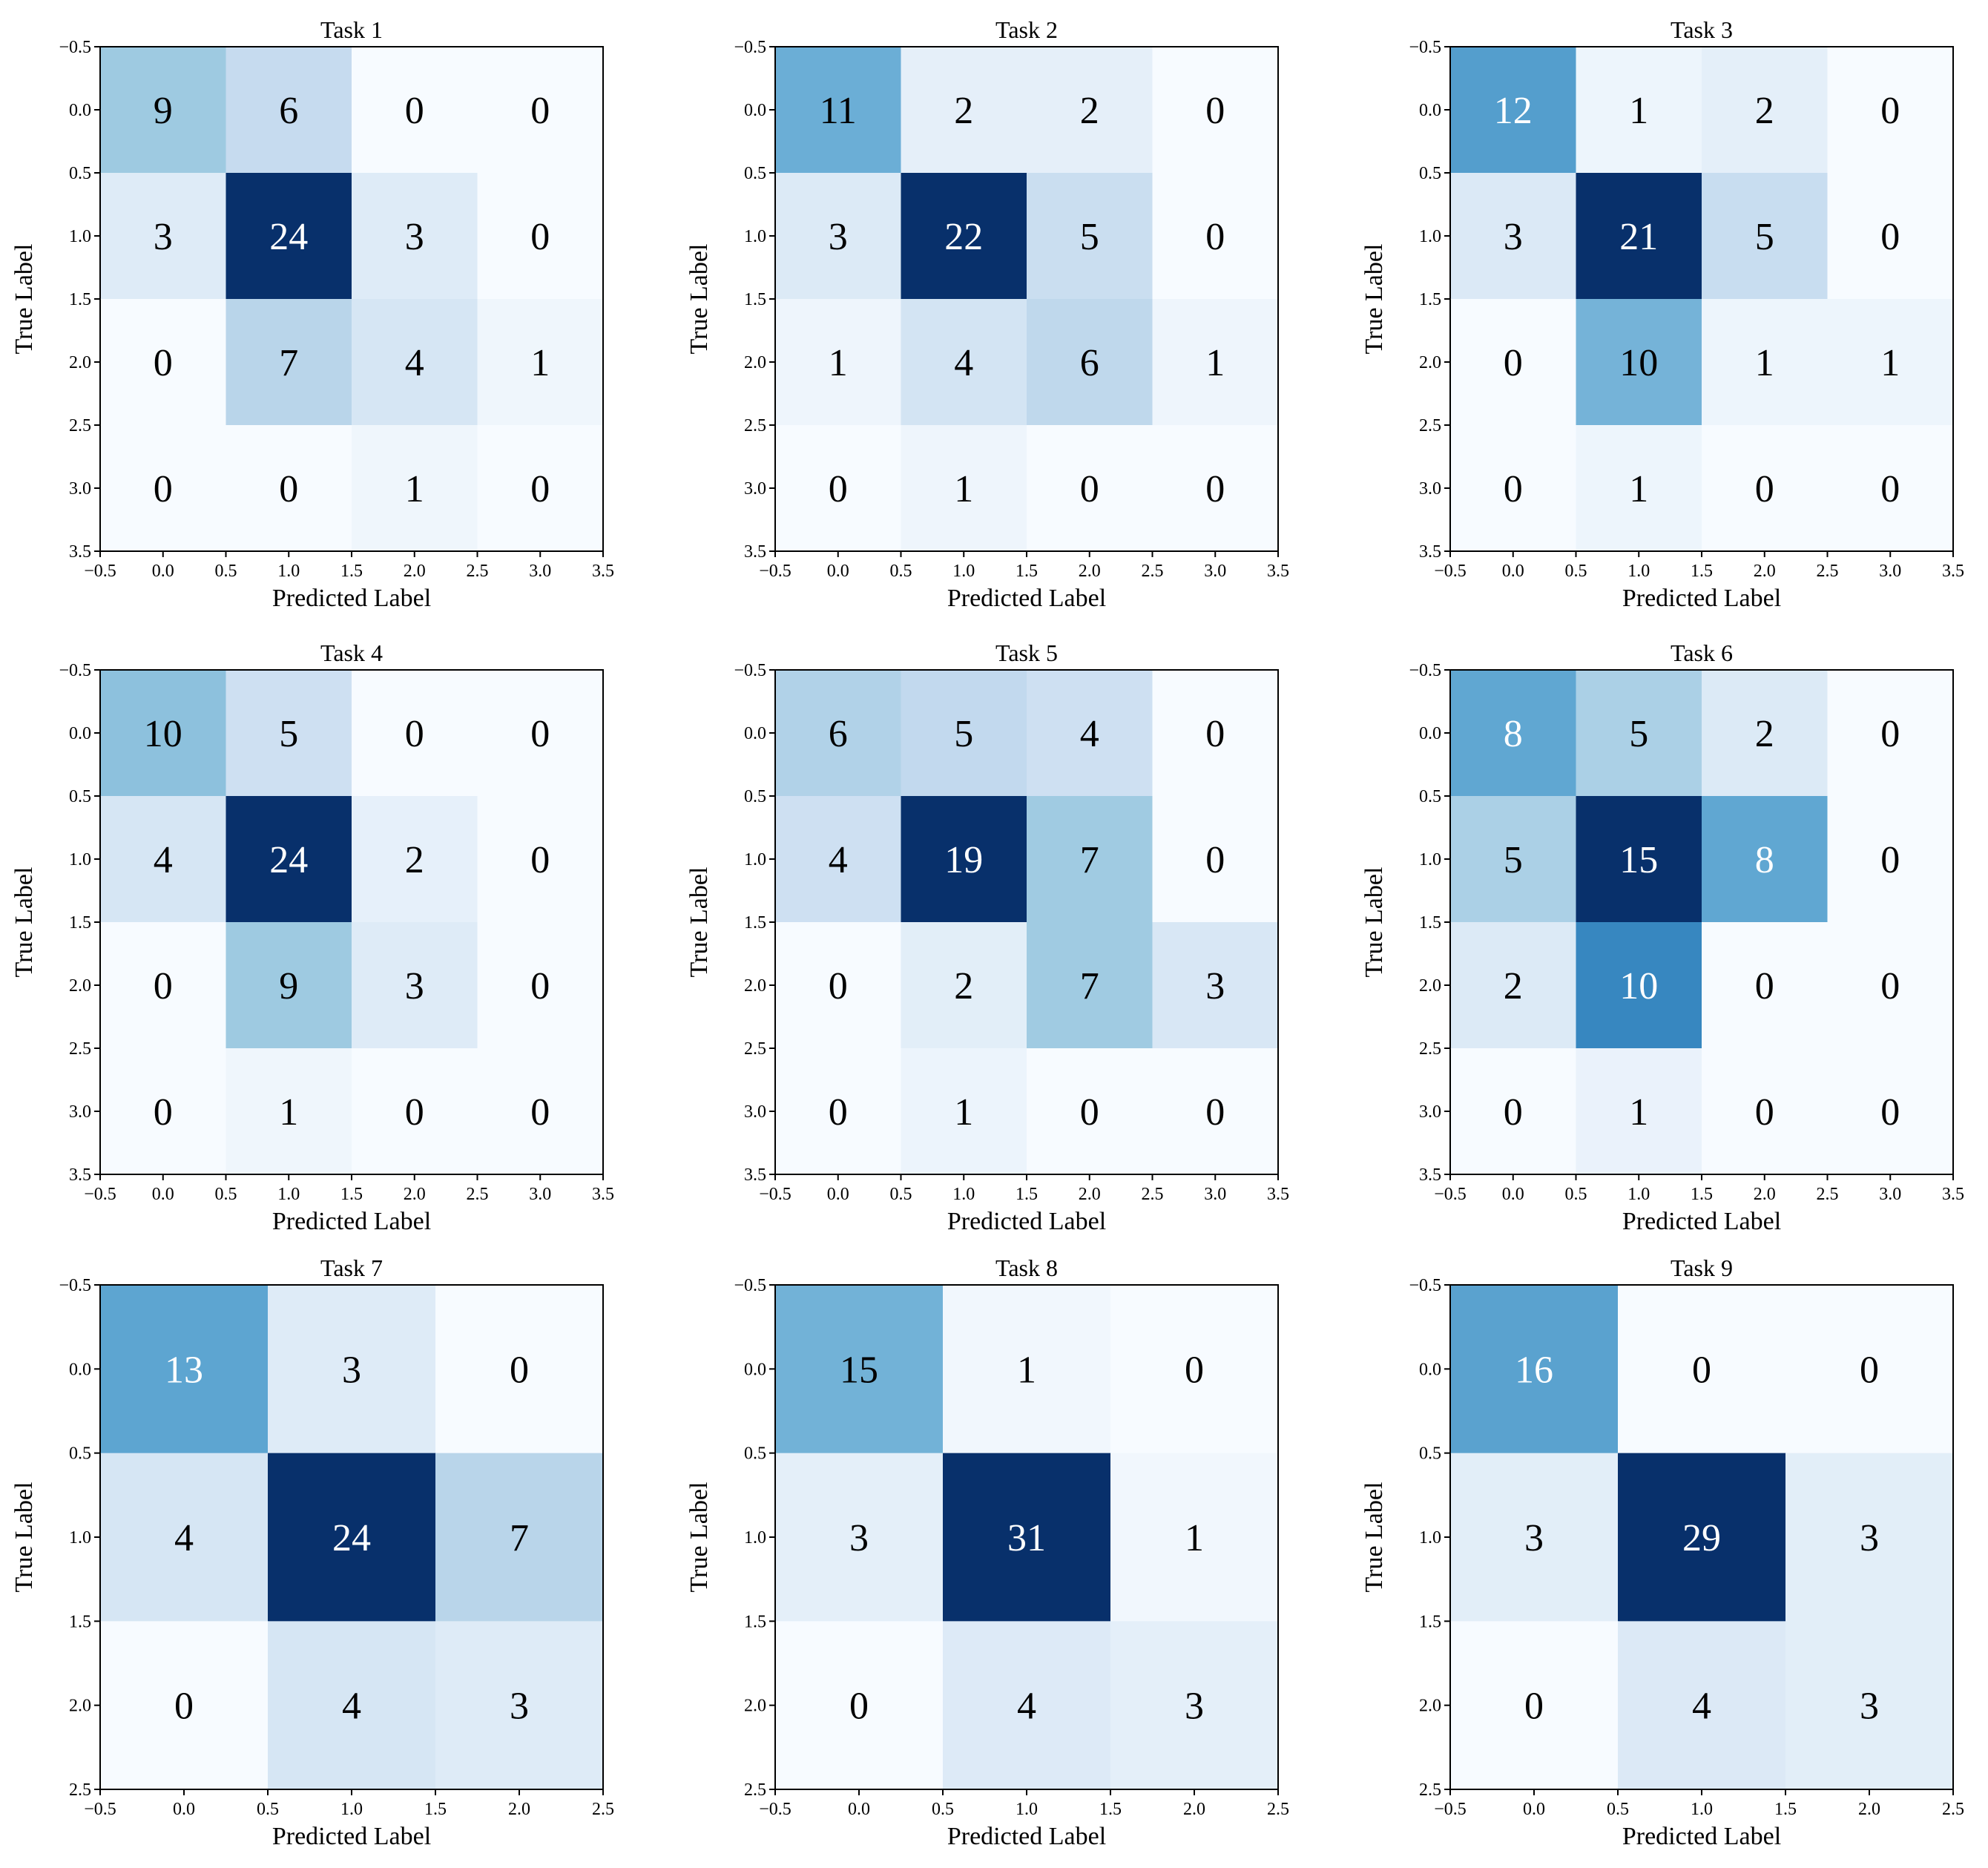  Describe the element at coordinates (1638, 986) in the screenshot. I see `cell-value-label: 10` at that location.